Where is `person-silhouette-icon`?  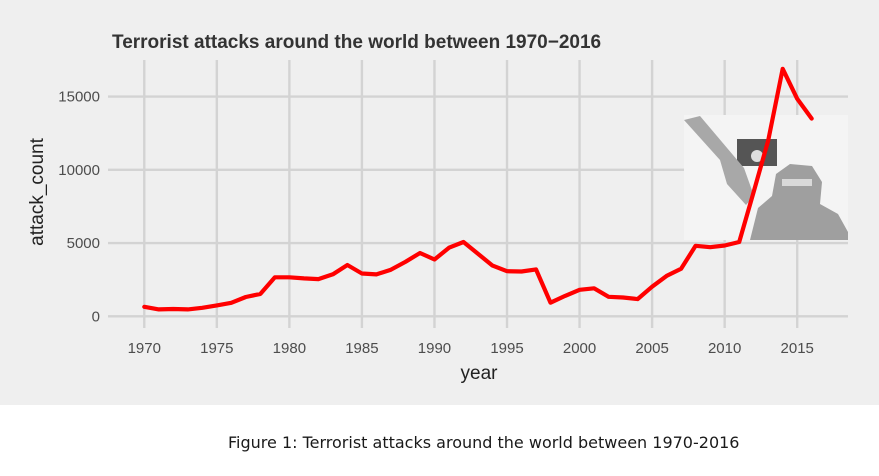 person-silhouette-icon is located at coordinates (799, 202).